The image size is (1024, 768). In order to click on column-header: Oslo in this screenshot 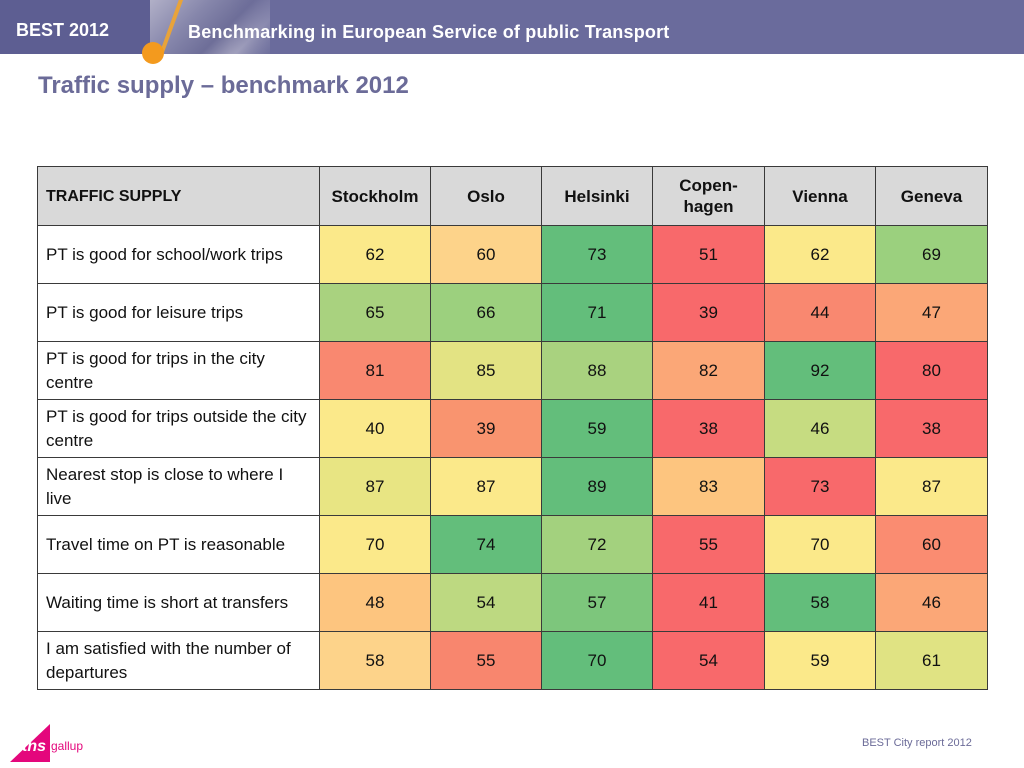, I will do `click(486, 196)`.